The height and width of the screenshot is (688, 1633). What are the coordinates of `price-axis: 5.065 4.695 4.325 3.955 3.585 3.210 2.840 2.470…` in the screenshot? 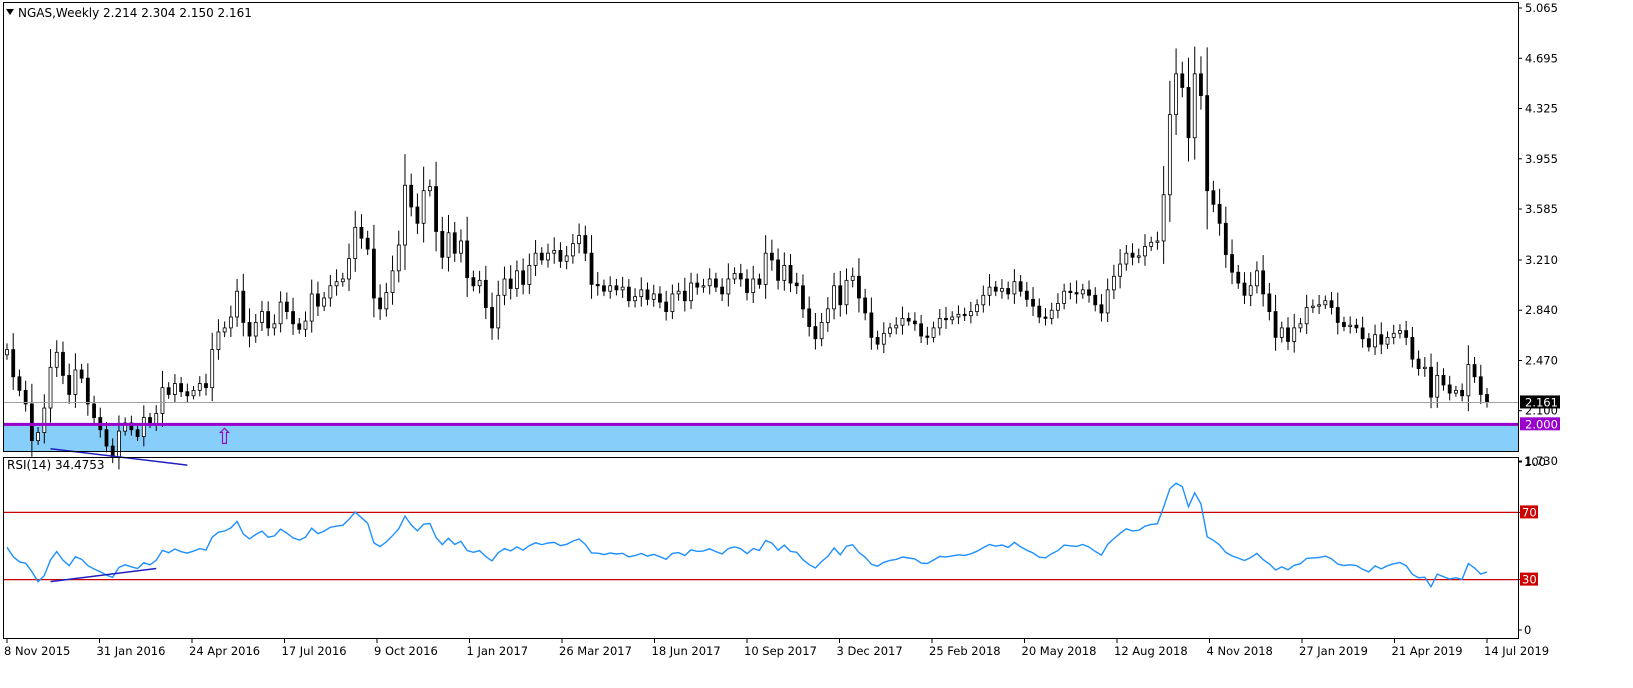 It's located at (1539, 234).